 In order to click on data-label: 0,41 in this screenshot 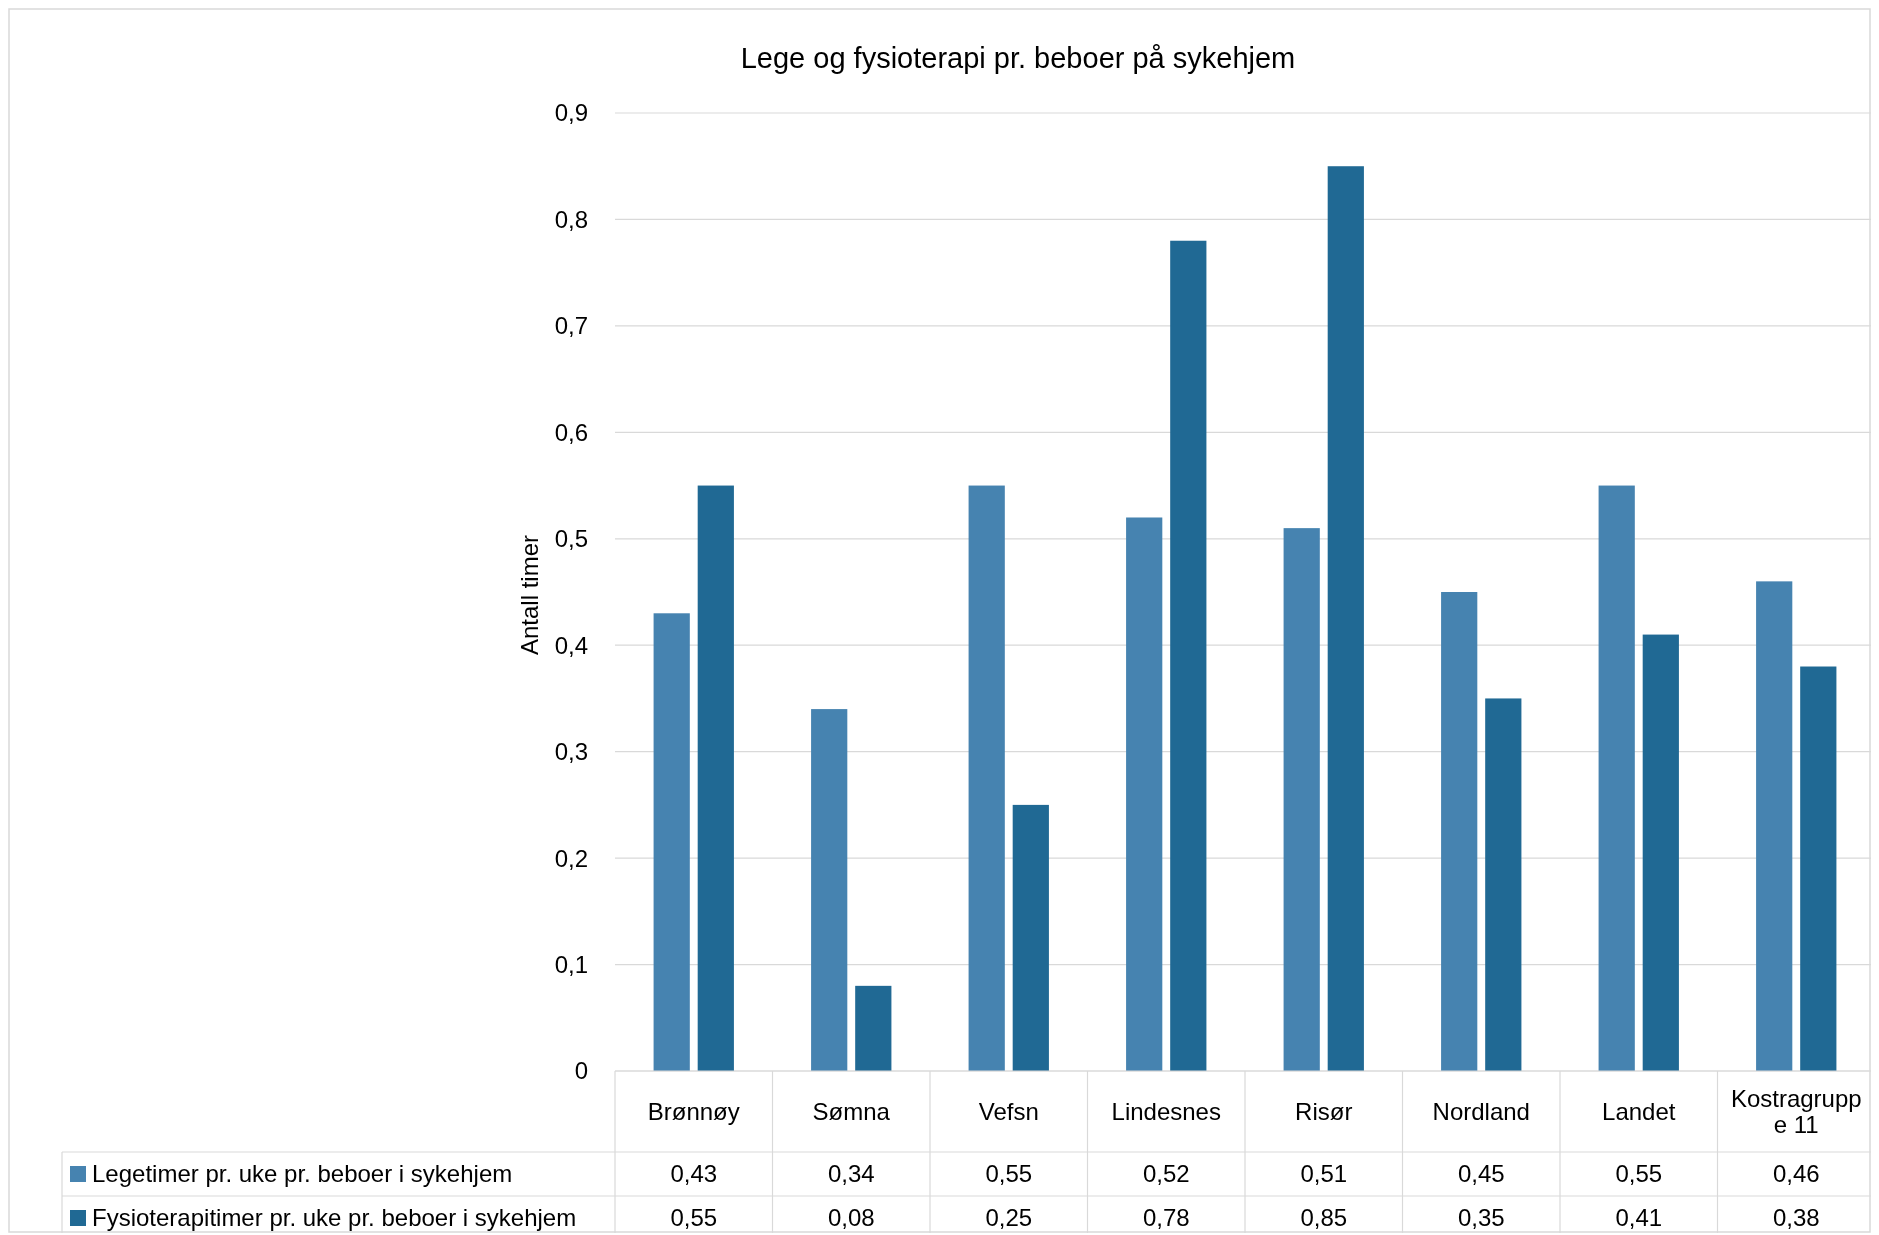, I will do `click(1639, 1218)`.